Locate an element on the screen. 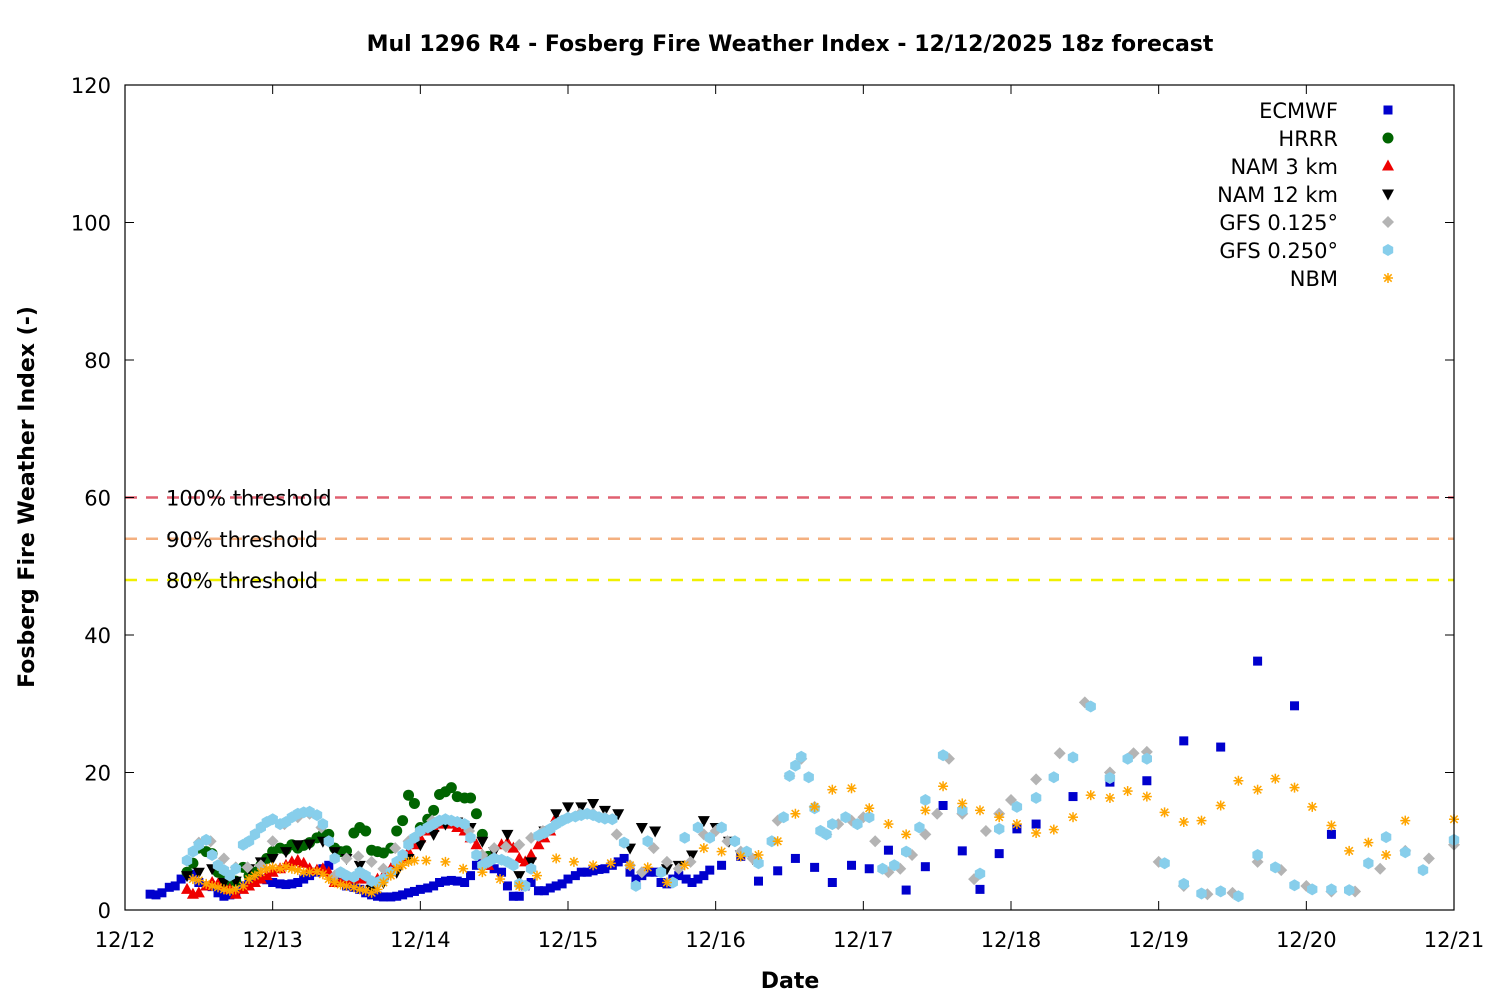 The image size is (1500, 1000). threshold-lines: 100% threshold 90% threshold 80% threshold is located at coordinates (789, 540).